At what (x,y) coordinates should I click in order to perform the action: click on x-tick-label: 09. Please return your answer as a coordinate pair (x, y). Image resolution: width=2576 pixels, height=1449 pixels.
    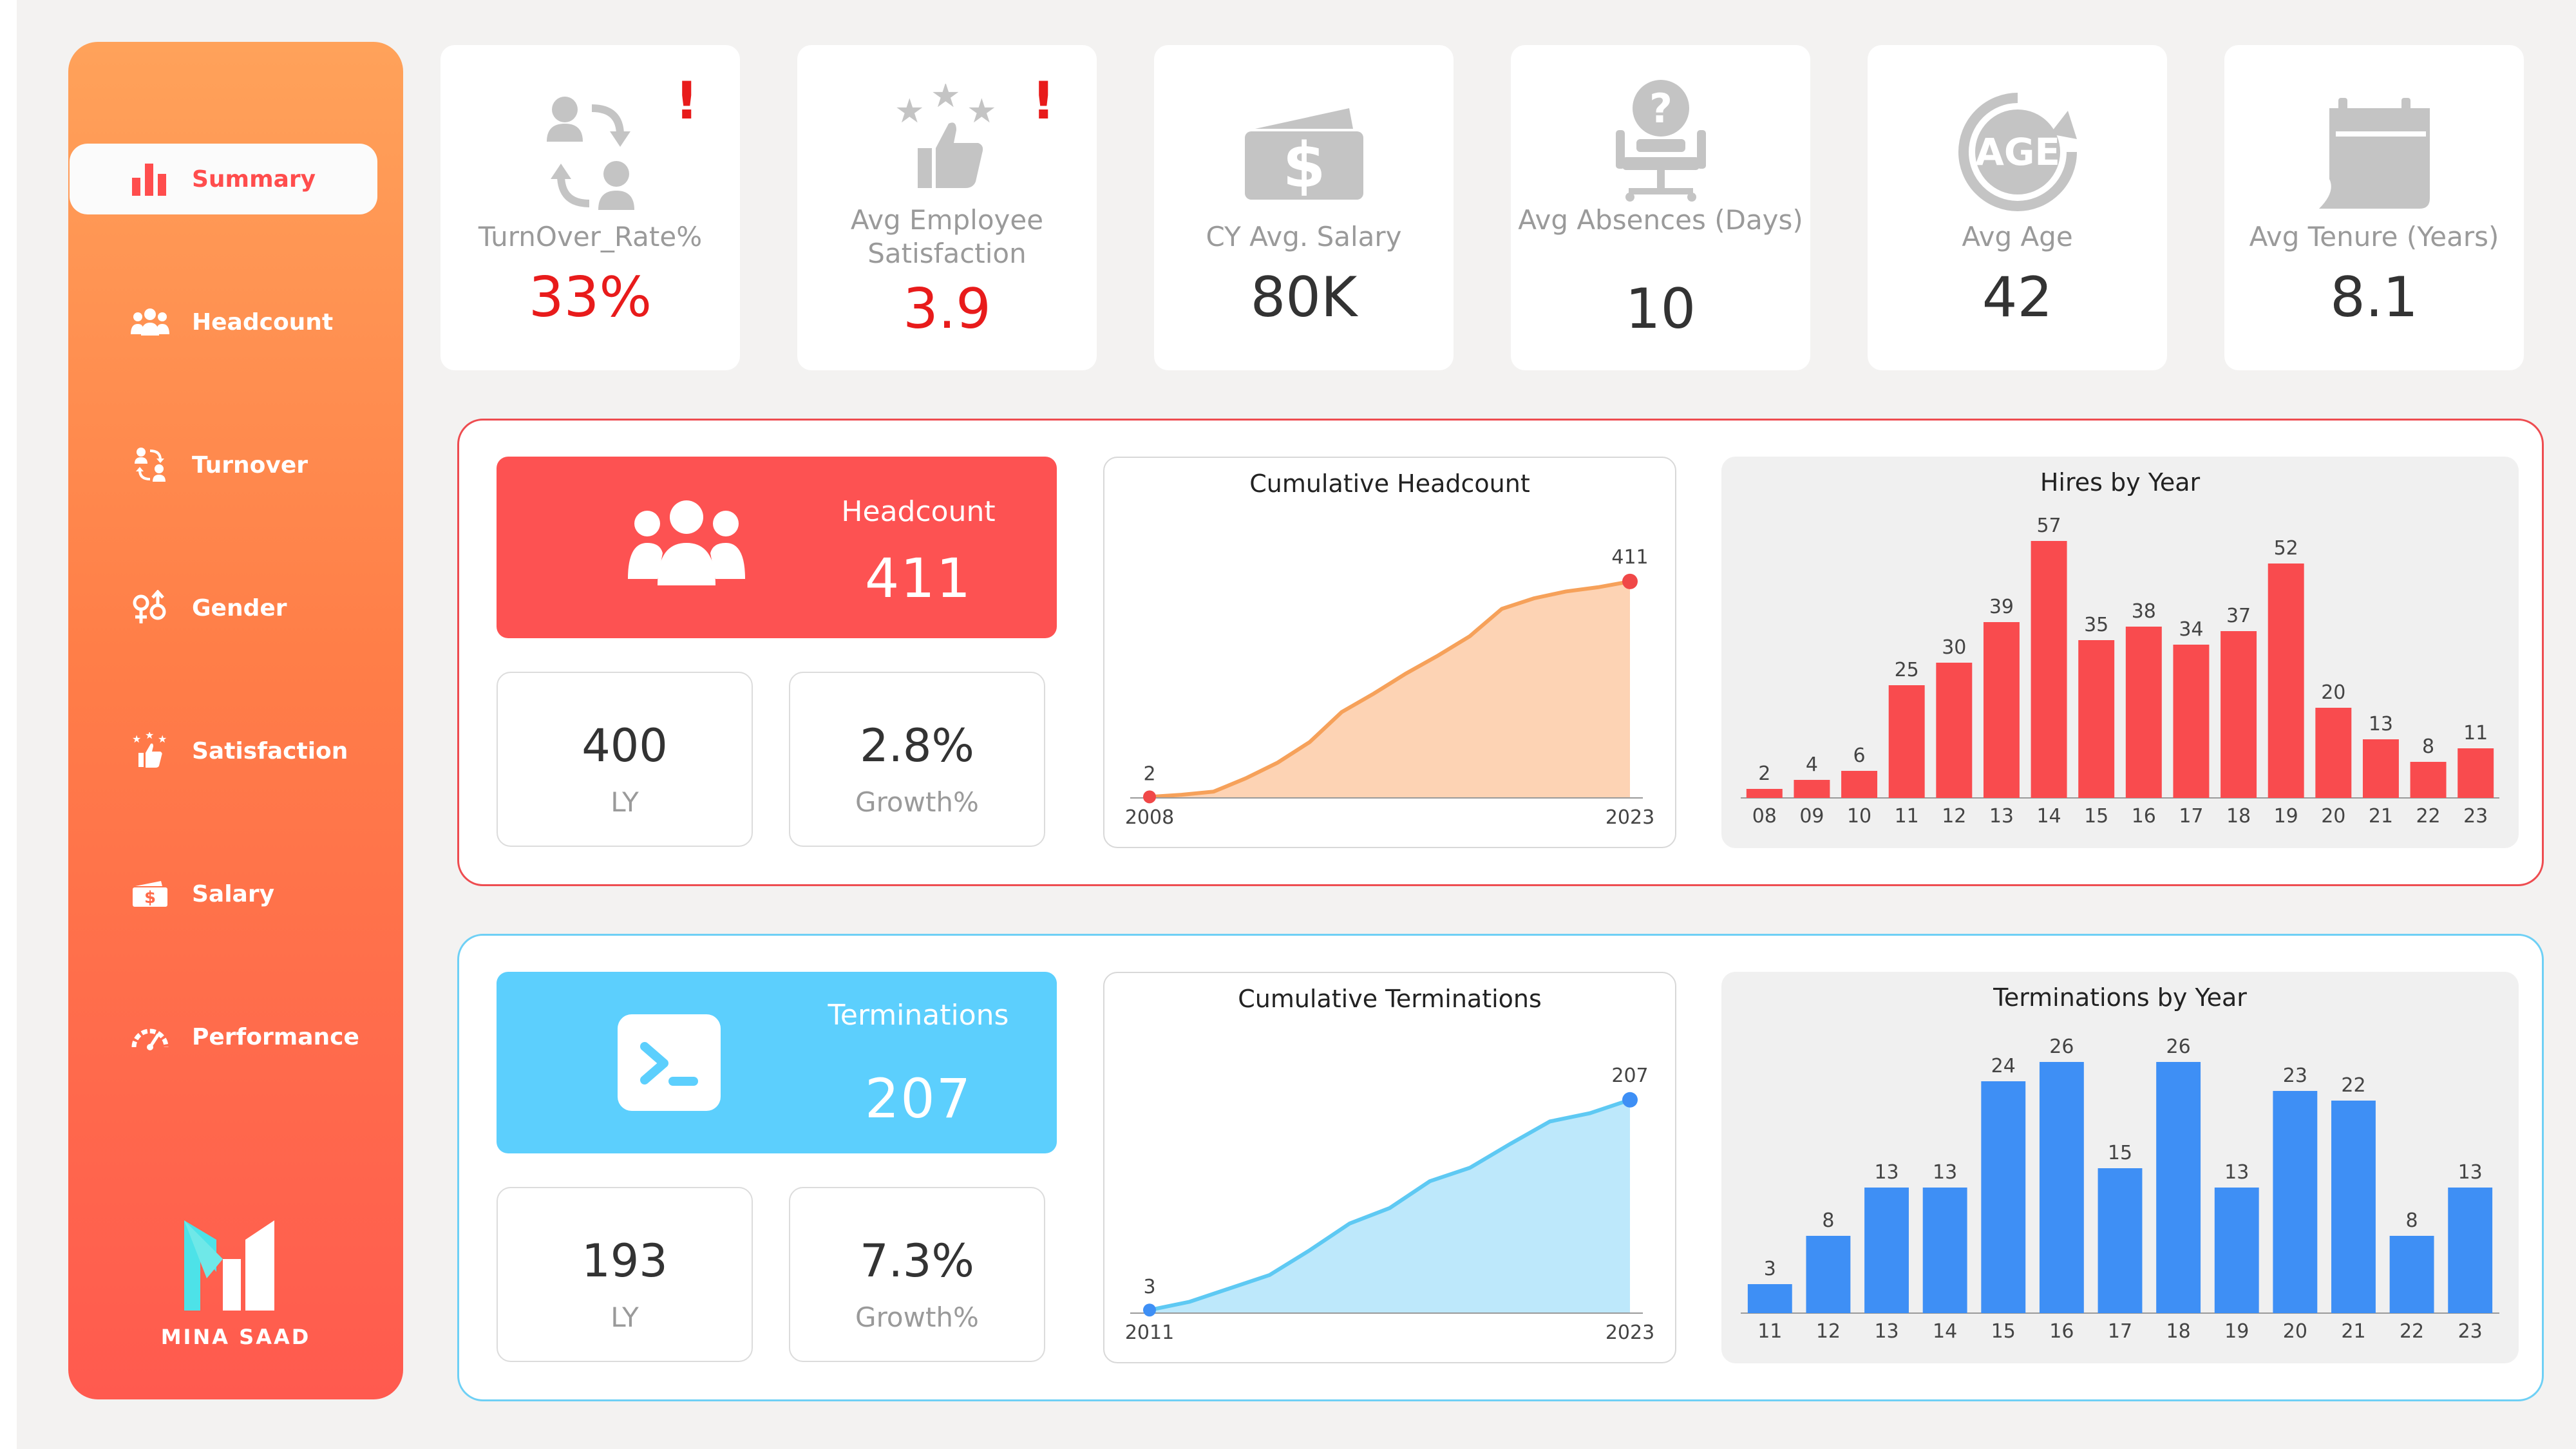
    Looking at the image, I should click on (1812, 816).